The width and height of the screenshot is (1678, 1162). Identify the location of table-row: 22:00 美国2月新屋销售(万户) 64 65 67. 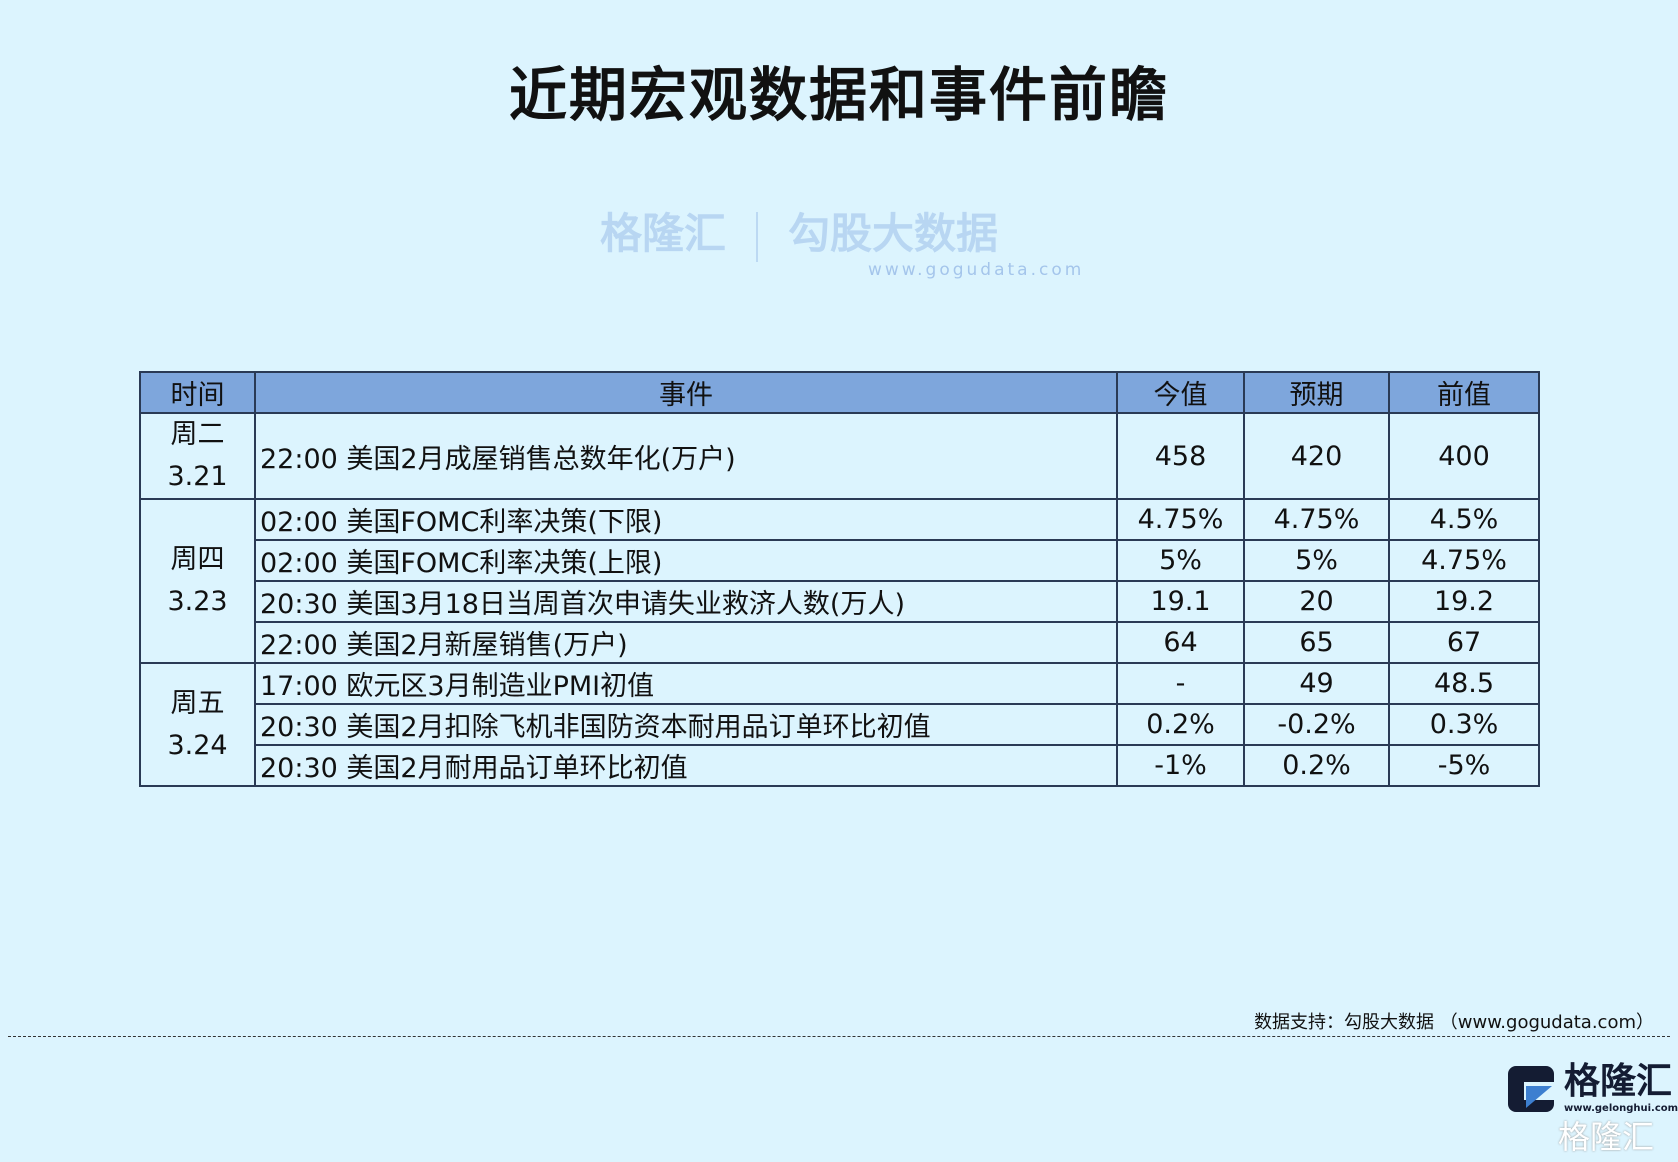
(840, 642).